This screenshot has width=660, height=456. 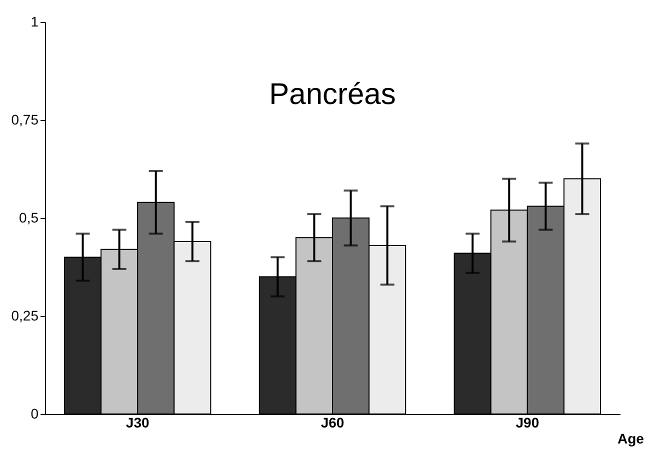 What do you see at coordinates (138, 422) in the screenshot?
I see `x-tick-label: J30` at bounding box center [138, 422].